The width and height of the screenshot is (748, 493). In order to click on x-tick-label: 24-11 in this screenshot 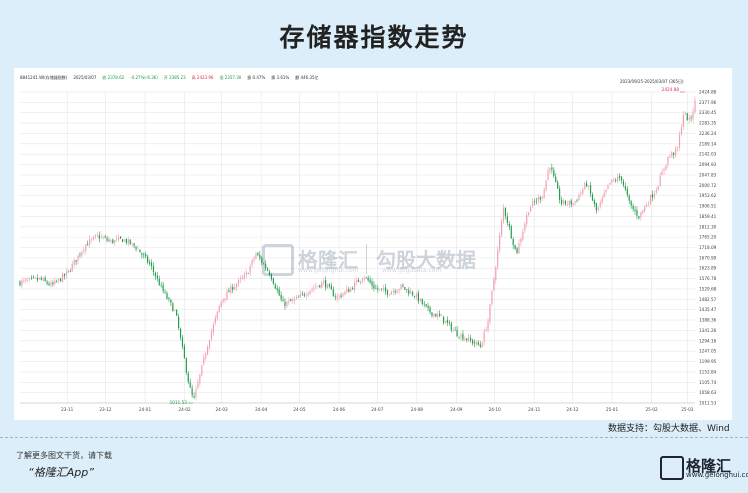, I will do `click(534, 409)`.